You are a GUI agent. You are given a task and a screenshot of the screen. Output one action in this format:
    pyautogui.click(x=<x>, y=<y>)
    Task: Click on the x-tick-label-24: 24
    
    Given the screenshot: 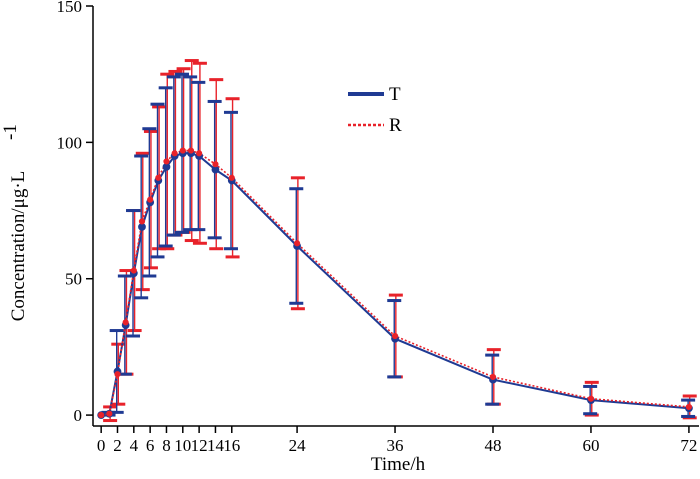 What is the action you would take?
    pyautogui.click(x=298, y=445)
    